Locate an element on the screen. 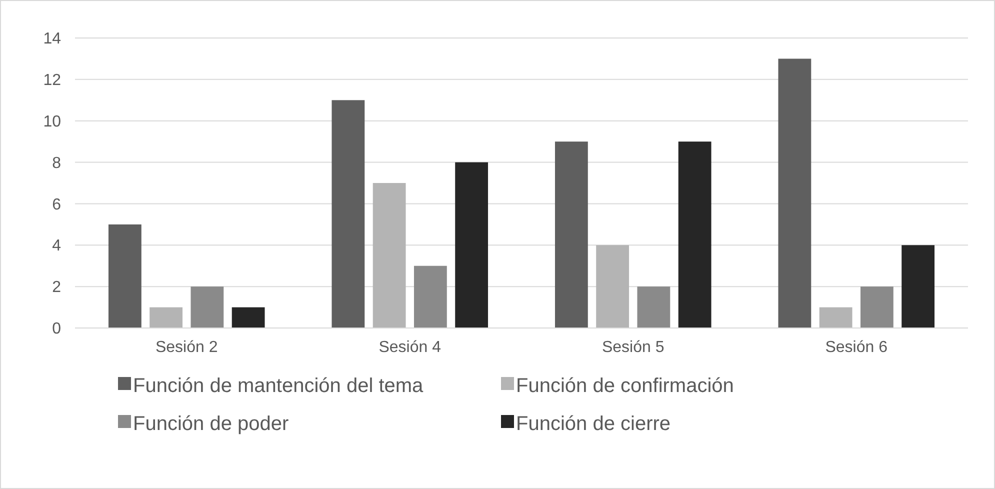 This screenshot has height=489, width=995. y-tick-label: 14 is located at coordinates (52, 39).